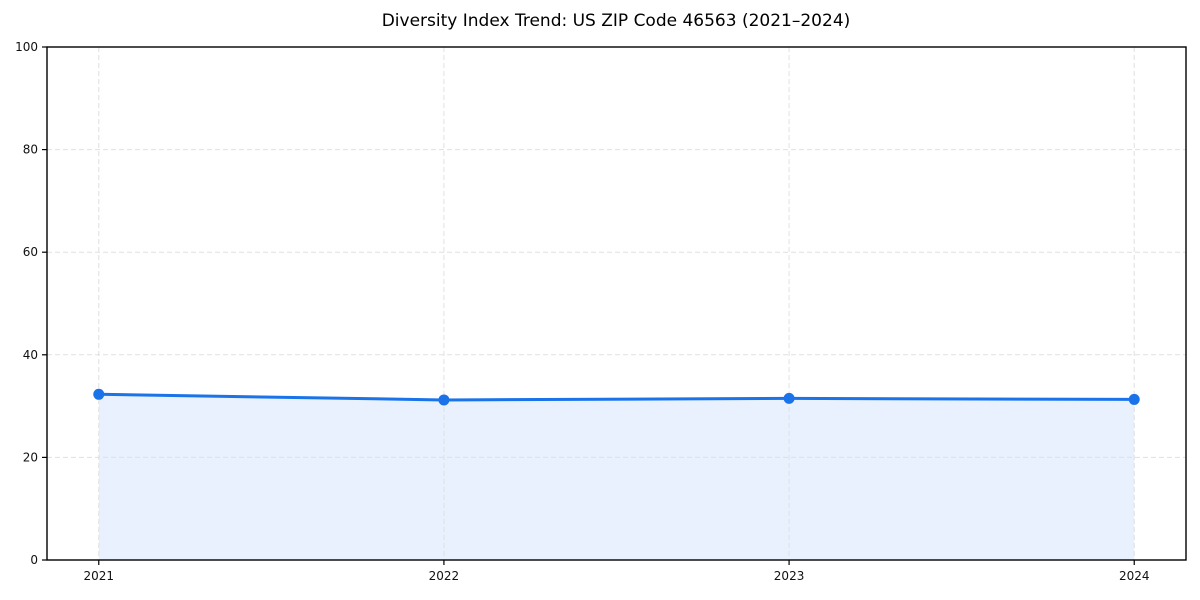  What do you see at coordinates (444, 576) in the screenshot?
I see `x-axis-tick-label: 2022` at bounding box center [444, 576].